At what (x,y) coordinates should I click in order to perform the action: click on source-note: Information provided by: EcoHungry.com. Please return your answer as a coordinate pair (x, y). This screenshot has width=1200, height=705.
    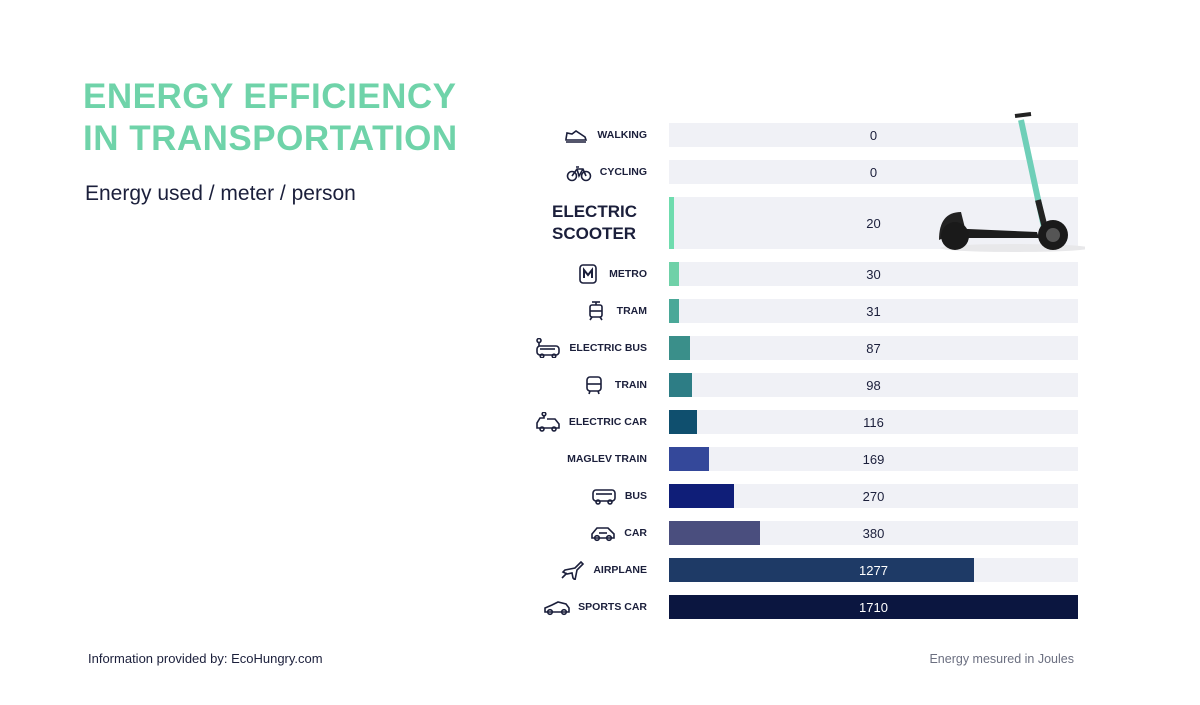
    Looking at the image, I should click on (205, 658).